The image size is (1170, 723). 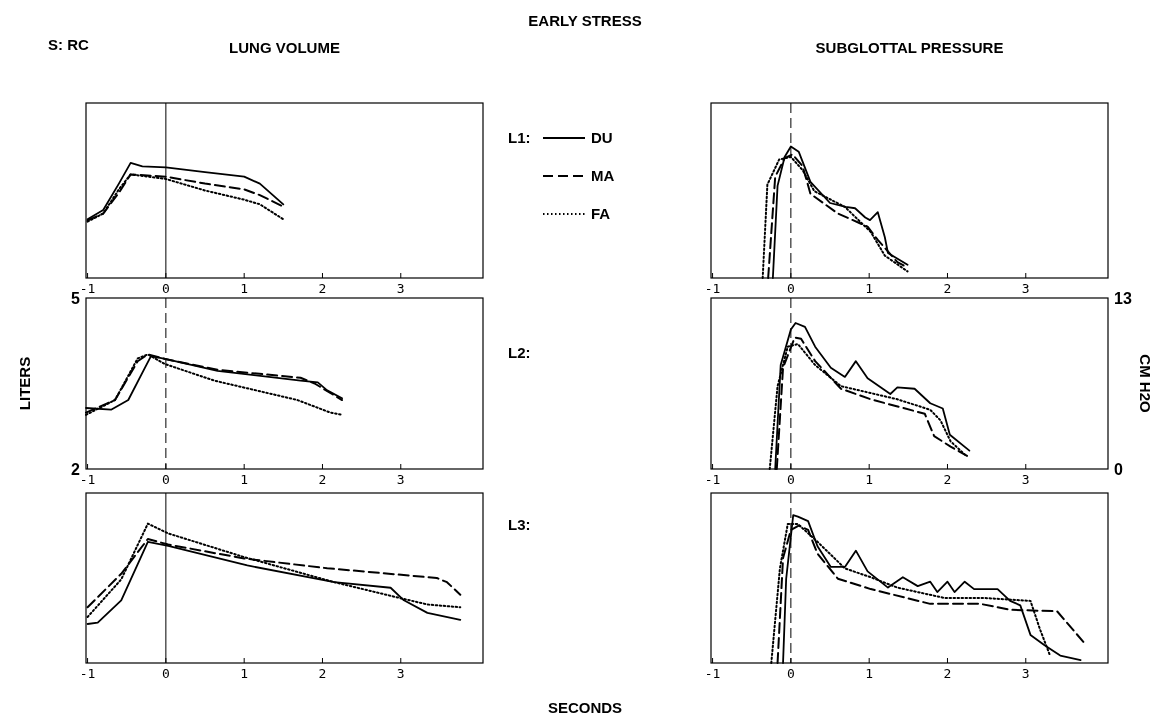 What do you see at coordinates (519, 524) in the screenshot?
I see `text: L3:` at bounding box center [519, 524].